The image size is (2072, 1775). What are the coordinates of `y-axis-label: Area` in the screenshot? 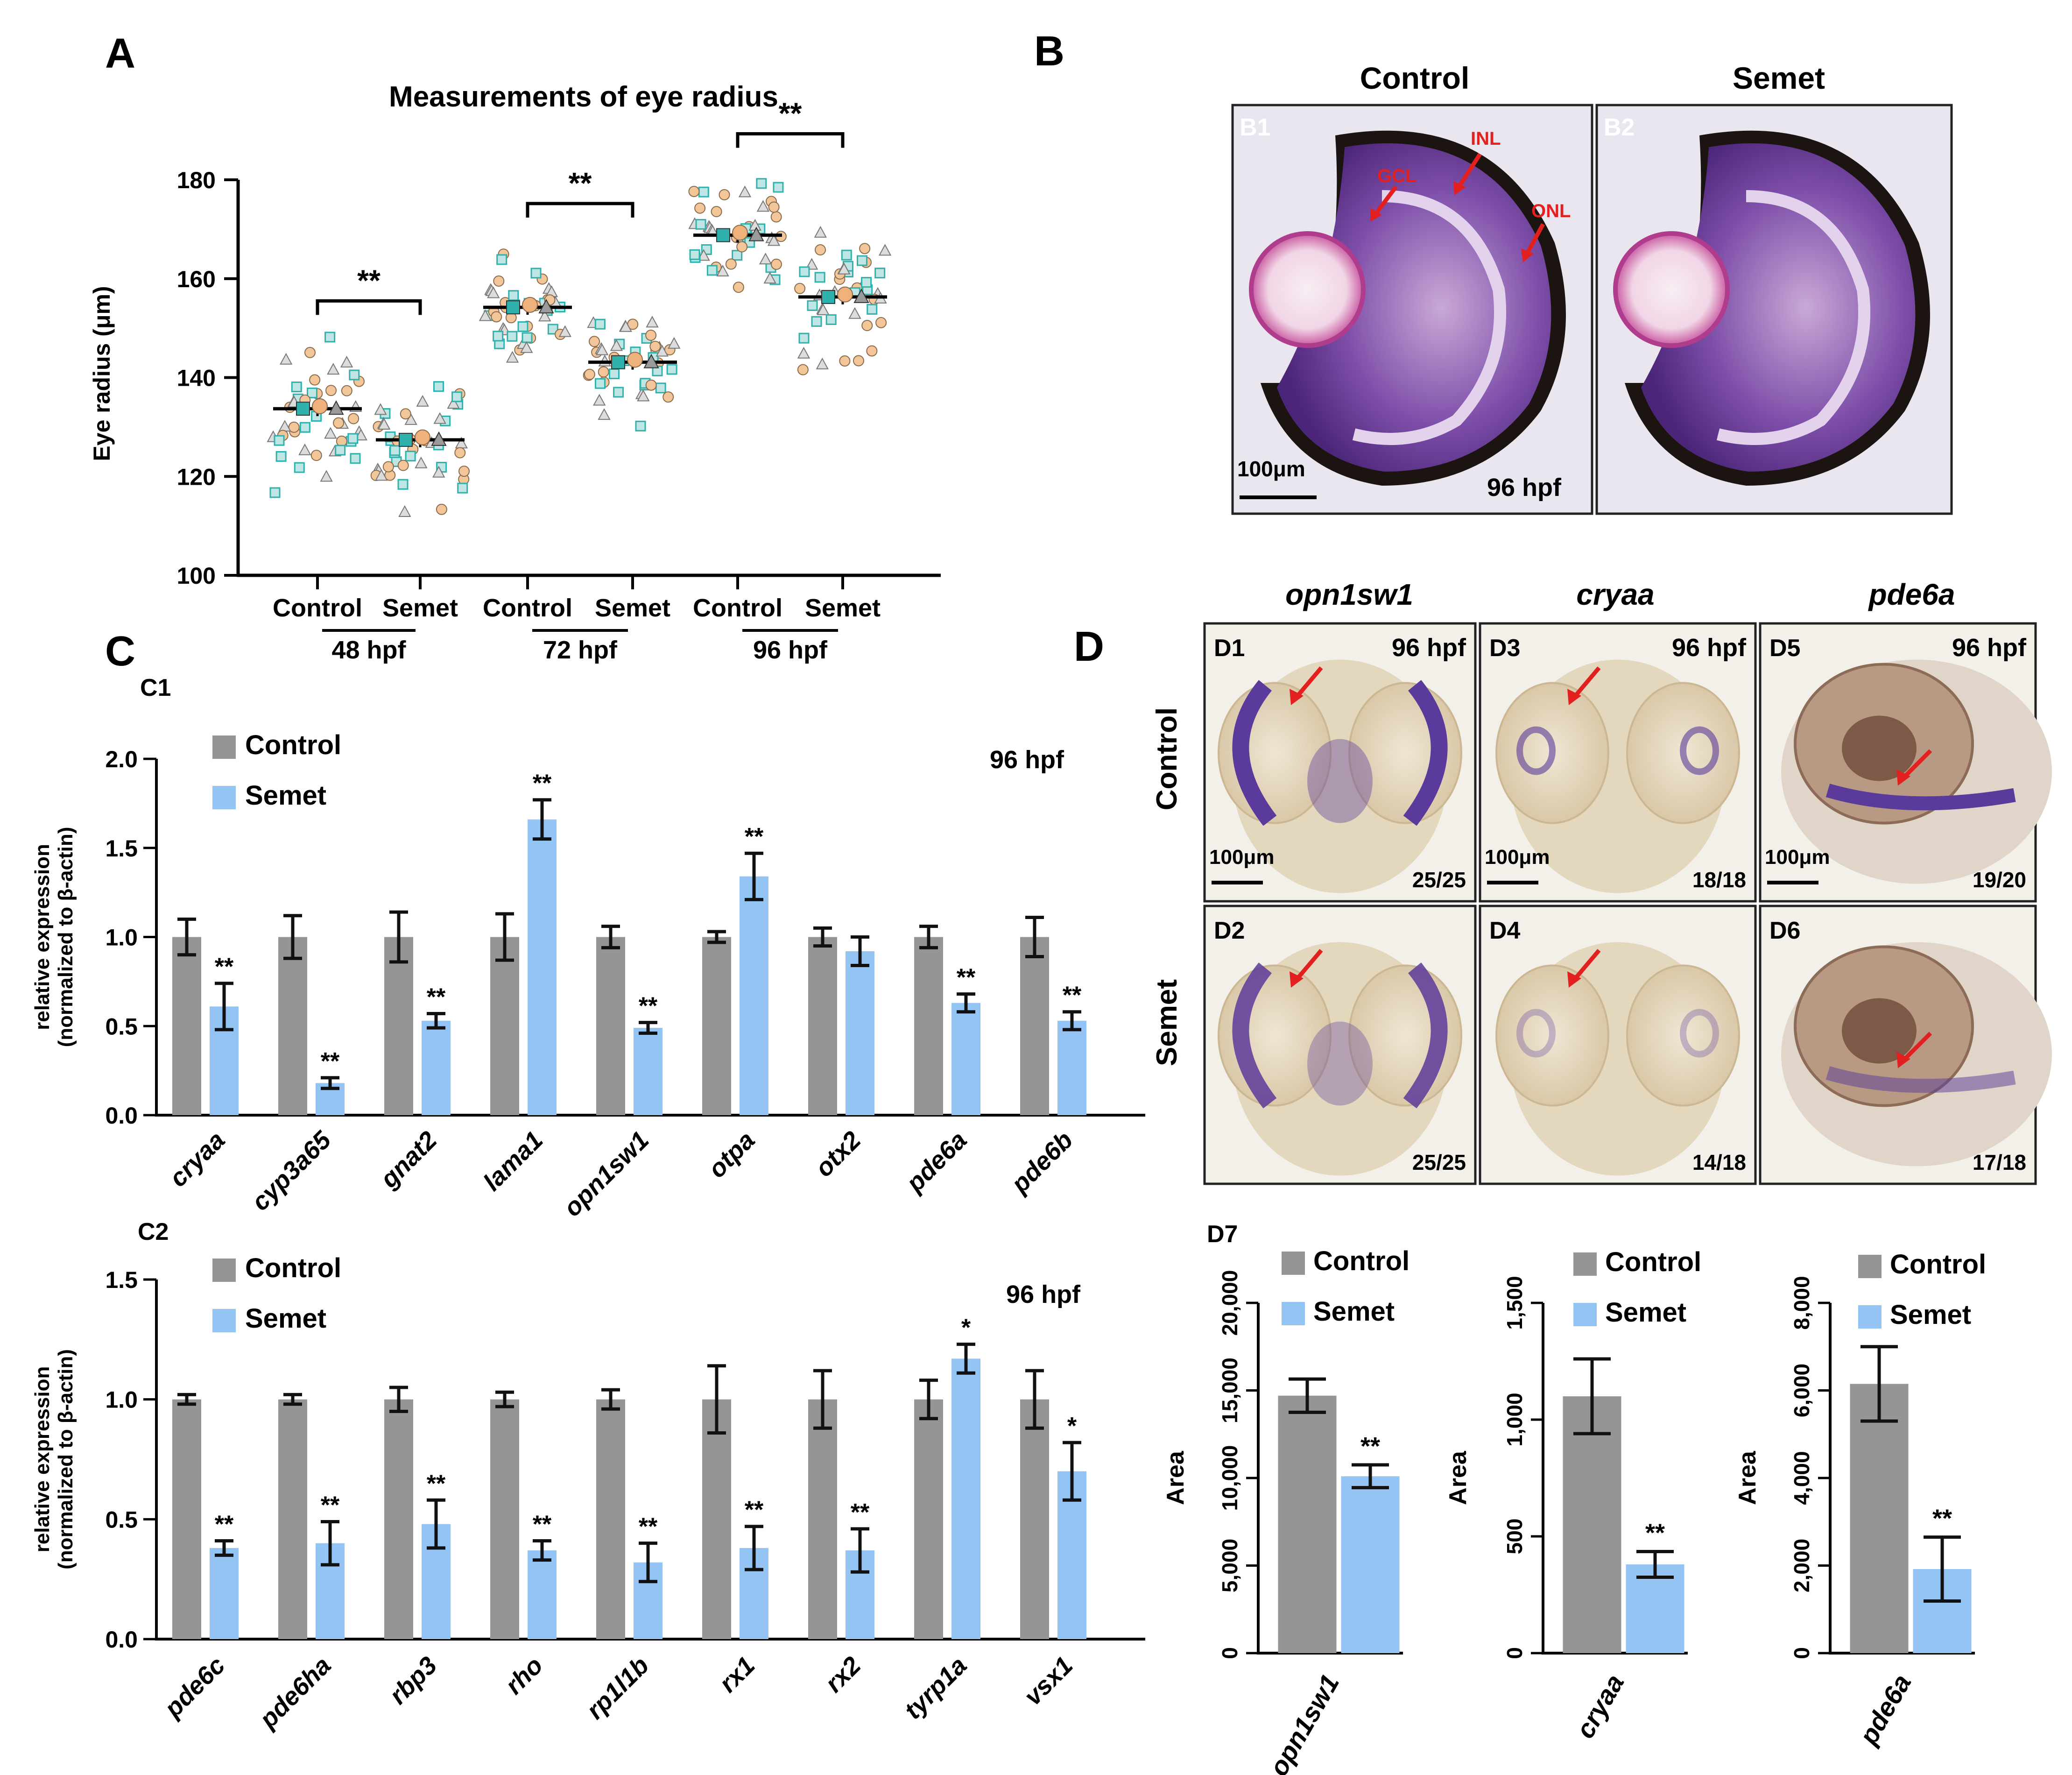 It's located at (1175, 1477).